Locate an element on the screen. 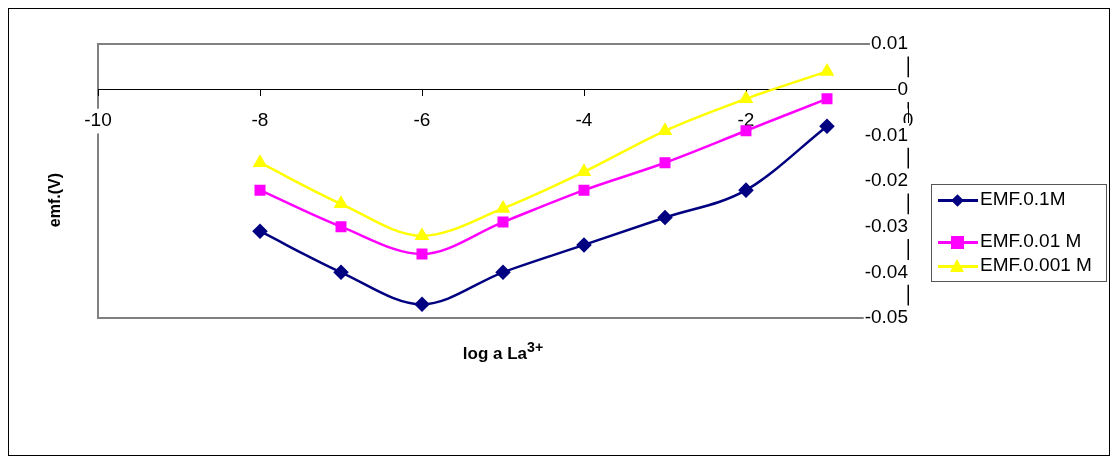 This screenshot has width=1117, height=464. y-tick-label: -0.05 is located at coordinates (886, 317).